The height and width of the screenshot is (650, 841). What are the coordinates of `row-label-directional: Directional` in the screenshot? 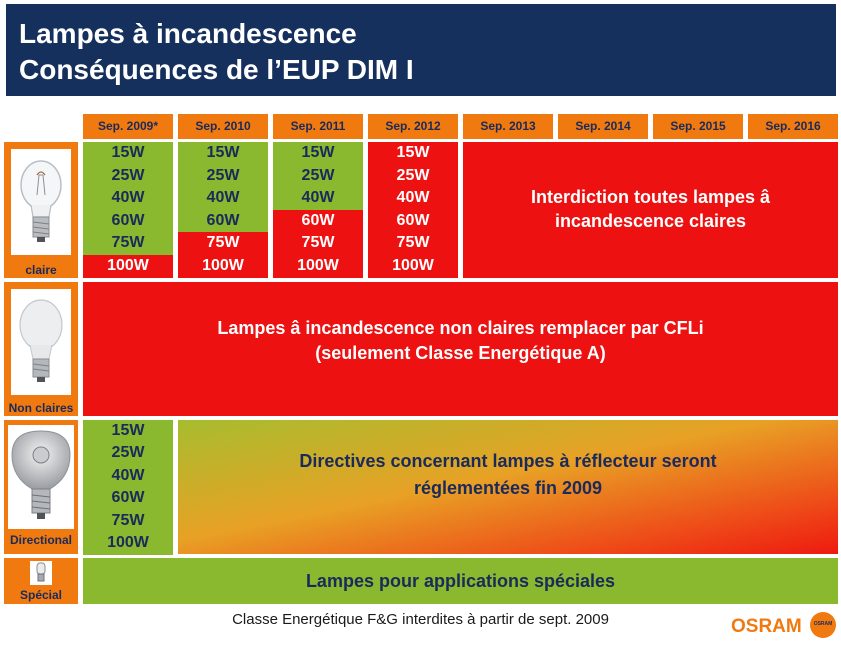 It's located at (41, 487).